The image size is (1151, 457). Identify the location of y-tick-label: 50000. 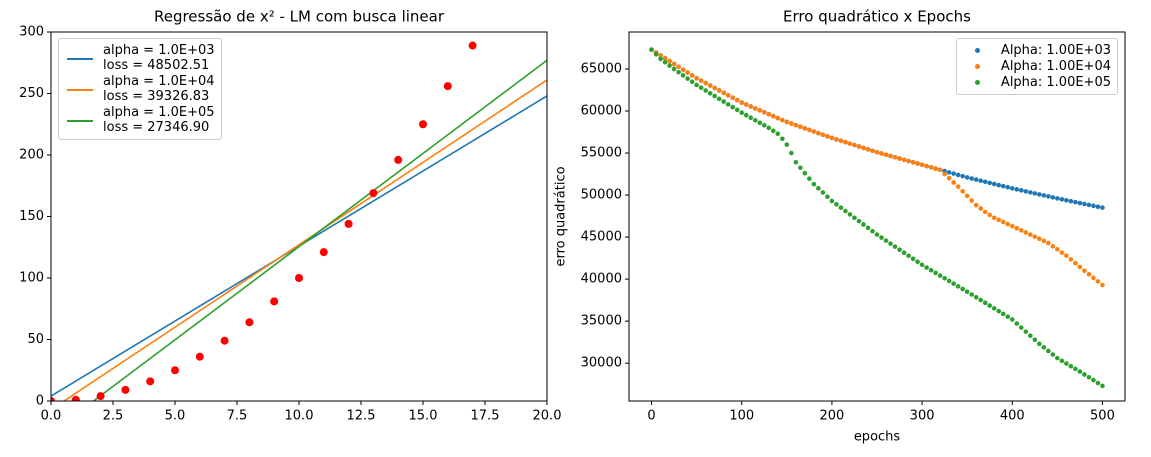
(601, 195).